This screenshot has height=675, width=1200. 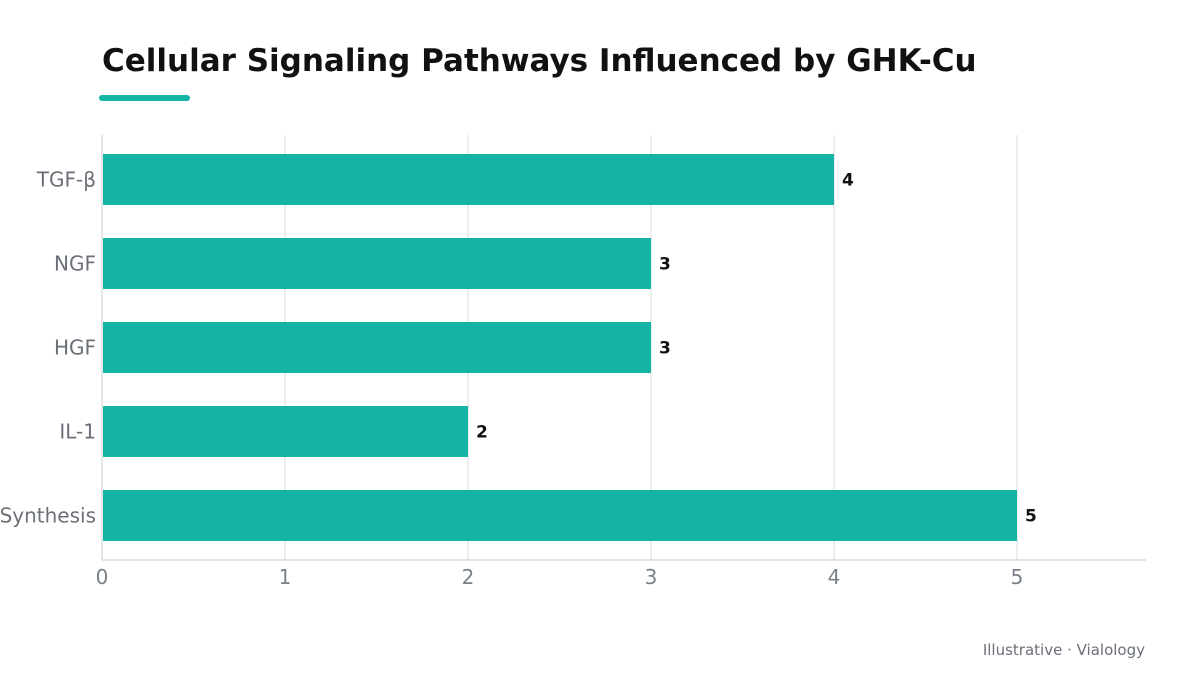 What do you see at coordinates (1064, 650) in the screenshot?
I see `footer-credit: Illustrative · Vialology` at bounding box center [1064, 650].